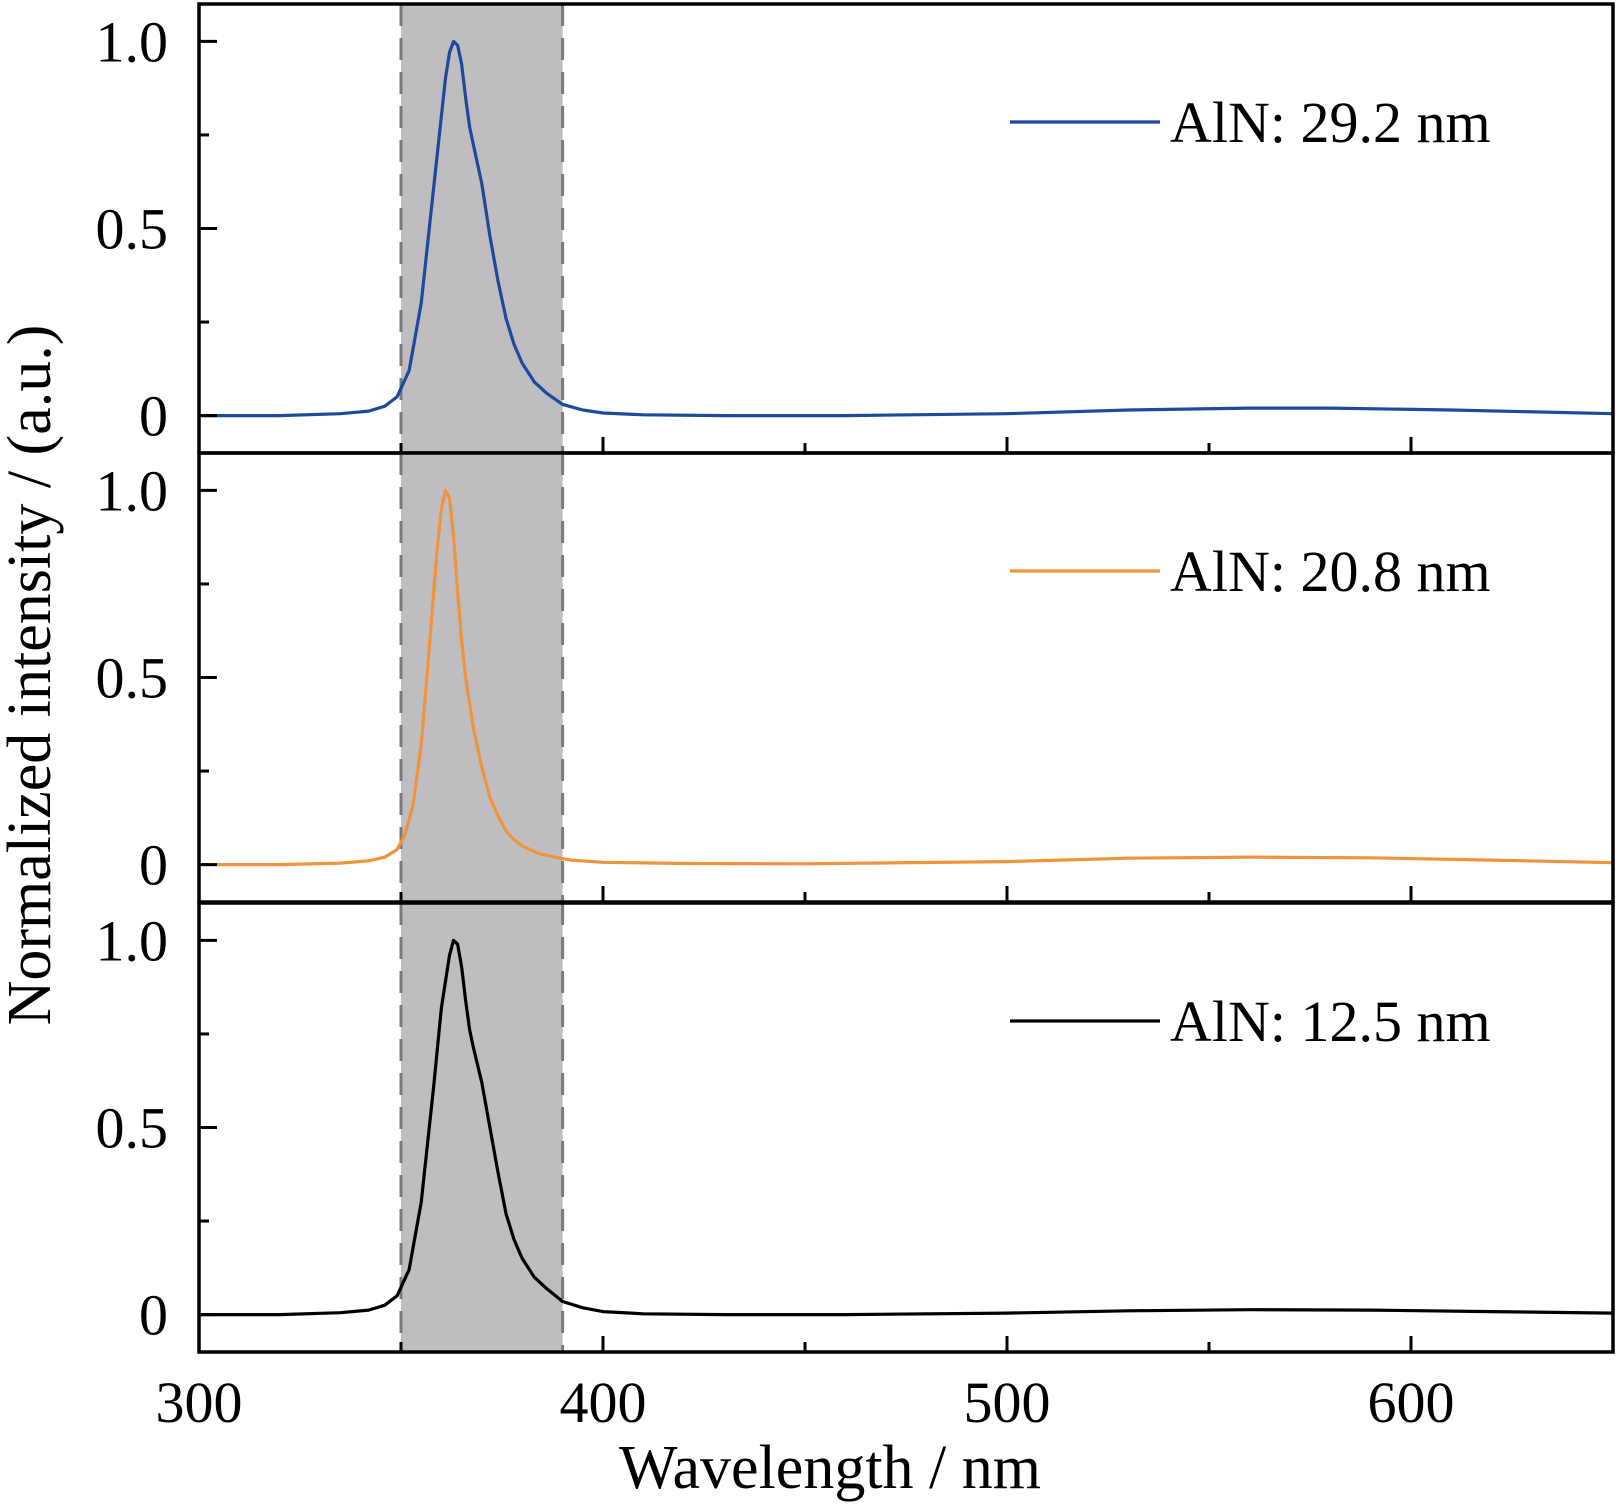  I want to click on y-axis-title: Normalized intensity / (a.u.), so click(32, 675).